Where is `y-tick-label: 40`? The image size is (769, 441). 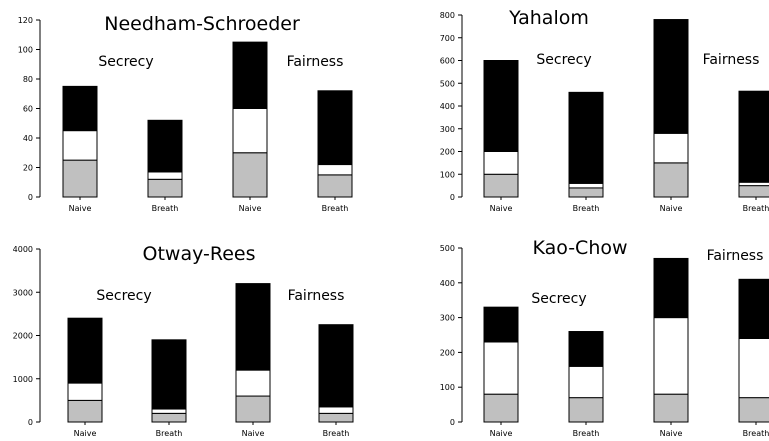
y-tick-label: 40 is located at coordinates (28, 138).